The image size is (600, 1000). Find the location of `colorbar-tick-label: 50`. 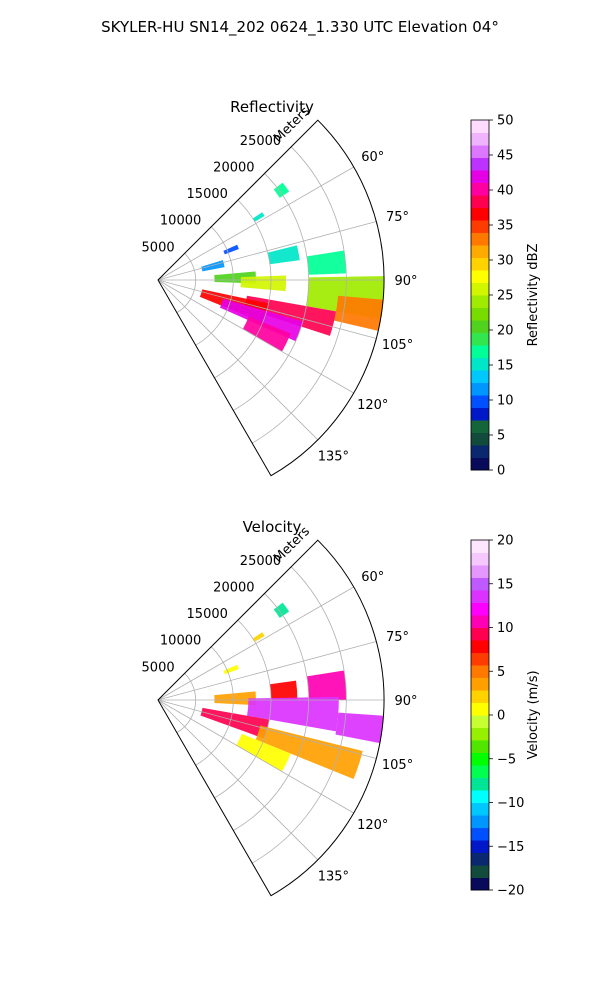

colorbar-tick-label: 50 is located at coordinates (505, 121).